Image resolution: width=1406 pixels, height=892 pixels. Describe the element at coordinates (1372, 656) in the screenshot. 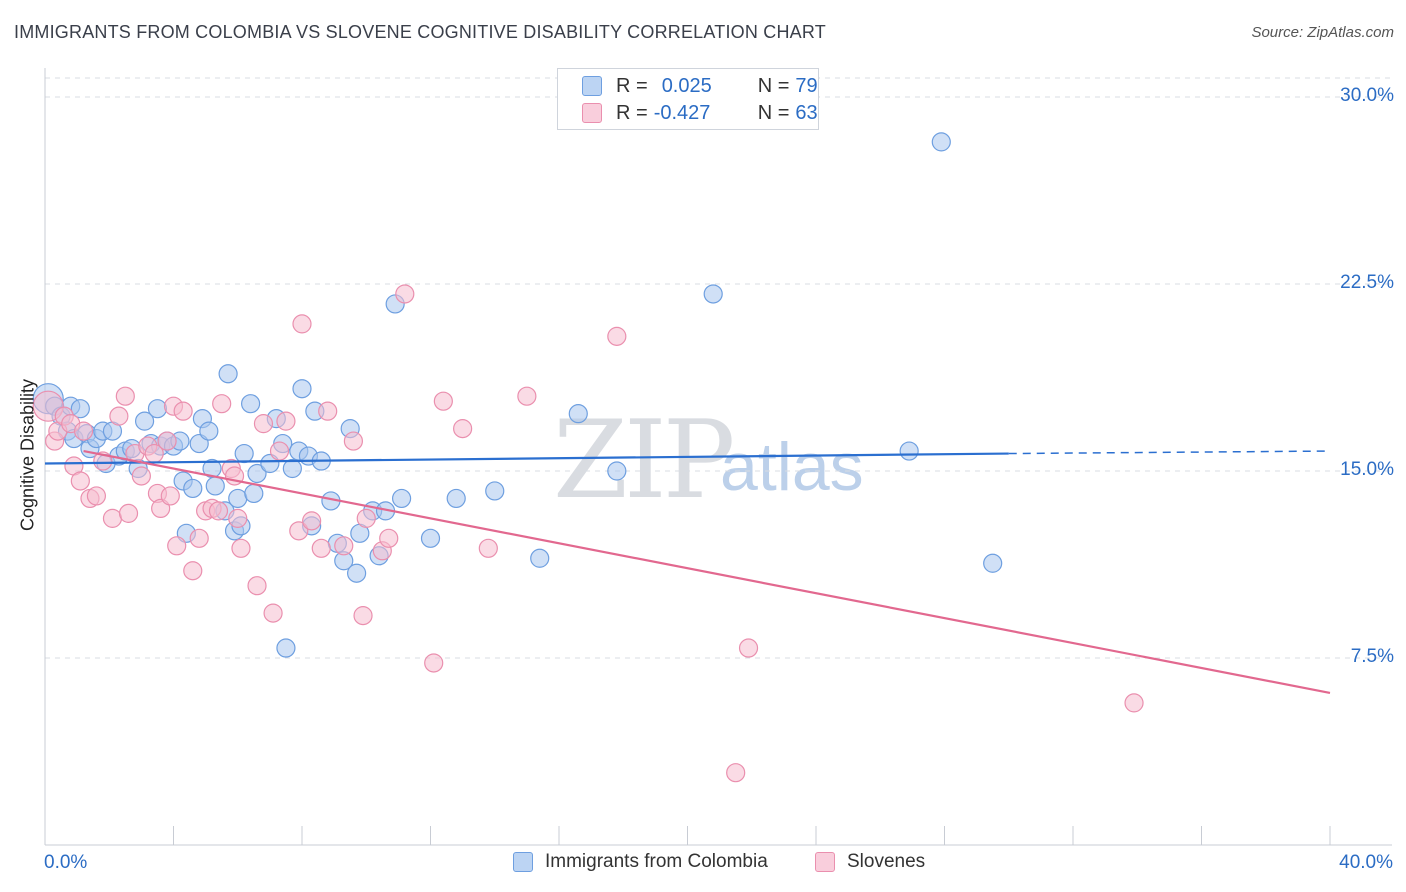

I see `y-tick-label: 7.5%` at that location.